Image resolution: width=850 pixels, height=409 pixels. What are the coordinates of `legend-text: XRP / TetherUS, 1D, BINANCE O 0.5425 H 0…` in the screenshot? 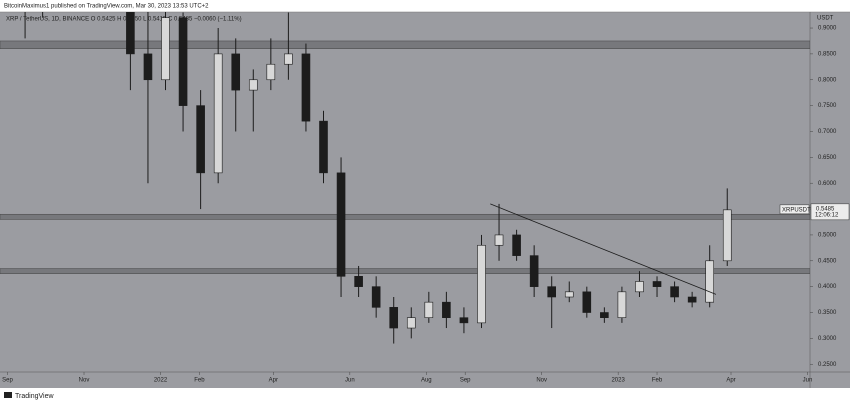 It's located at (124, 20).